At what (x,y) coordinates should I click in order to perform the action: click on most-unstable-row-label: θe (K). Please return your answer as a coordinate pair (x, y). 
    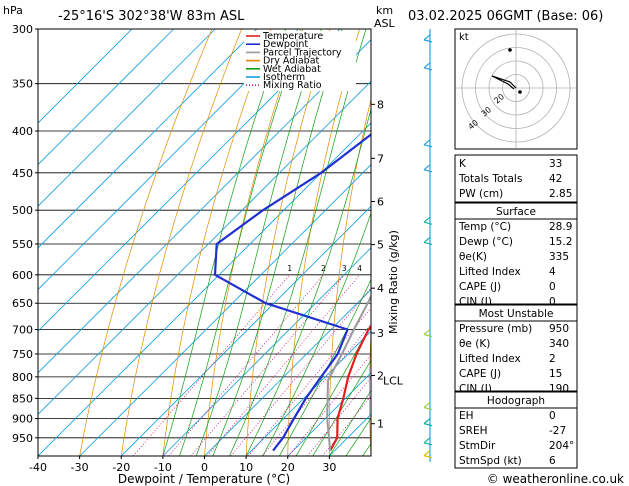
    Looking at the image, I should click on (474, 344).